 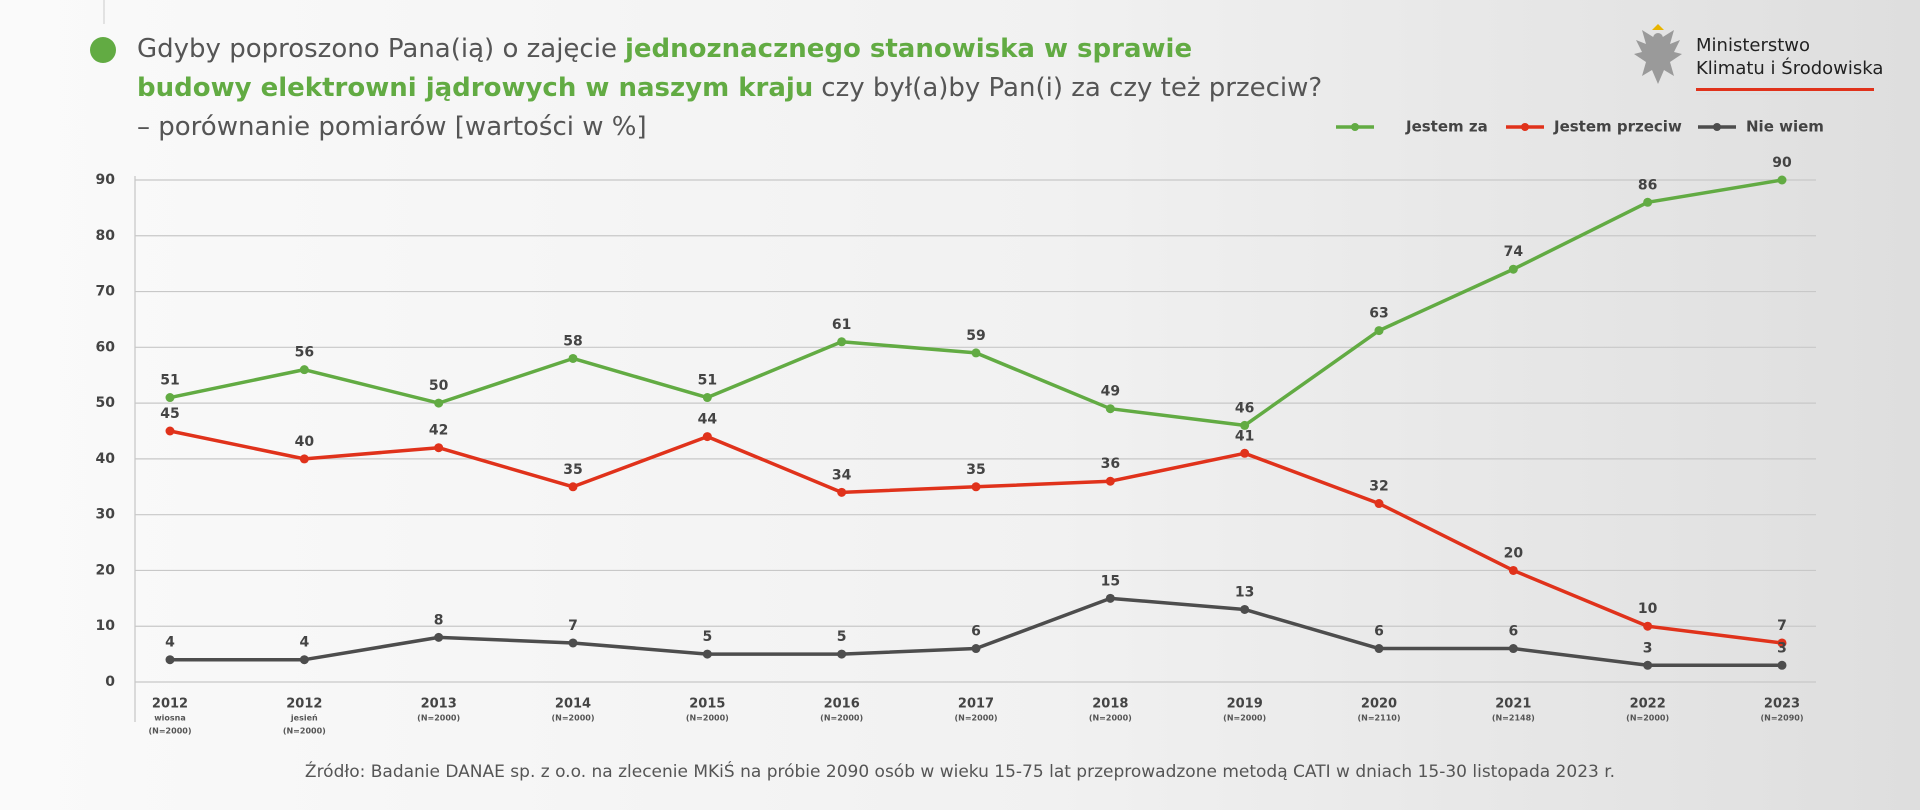 What do you see at coordinates (304, 353) in the screenshot?
I see `data-label: 56` at bounding box center [304, 353].